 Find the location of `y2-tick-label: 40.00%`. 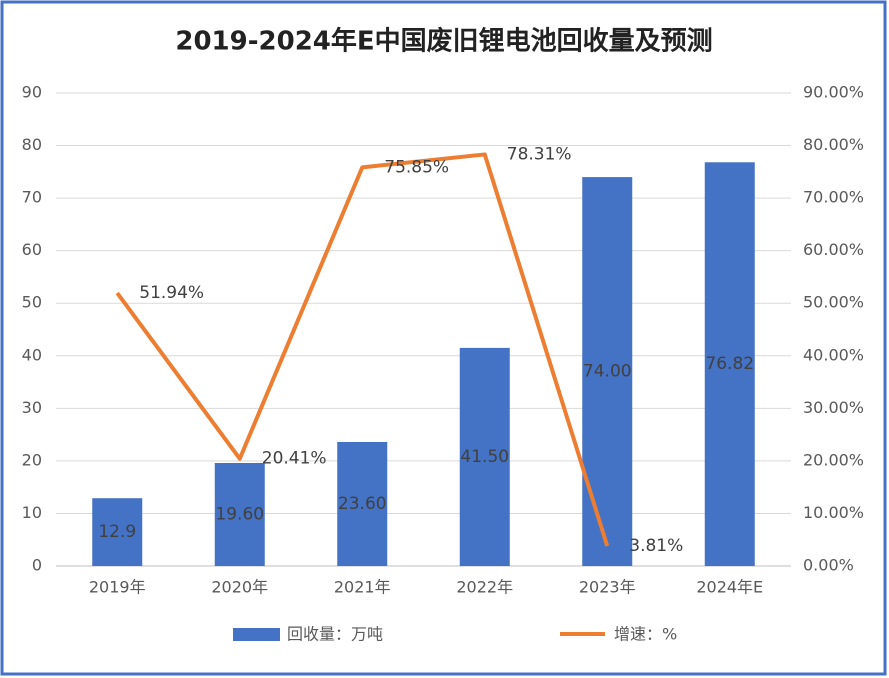

y2-tick-label: 40.00% is located at coordinates (833, 354).